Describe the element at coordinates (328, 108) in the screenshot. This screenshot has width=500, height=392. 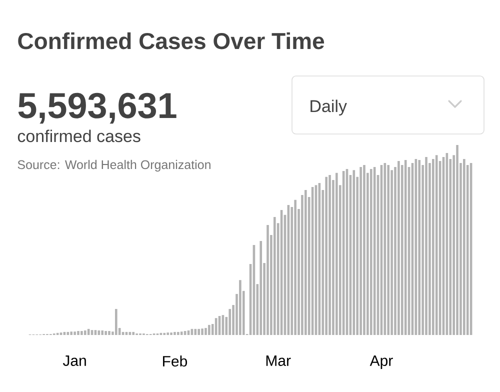
I see `text: Daily` at that location.